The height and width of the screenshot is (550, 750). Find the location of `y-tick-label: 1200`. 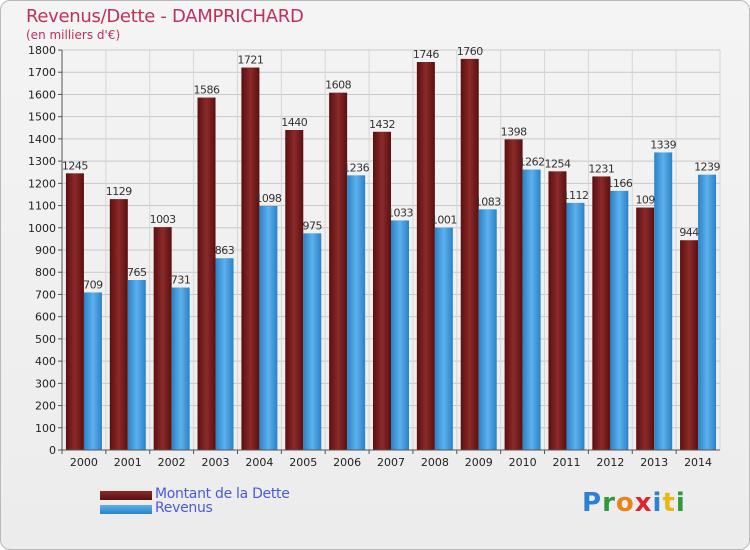

y-tick-label: 1200 is located at coordinates (42, 183).